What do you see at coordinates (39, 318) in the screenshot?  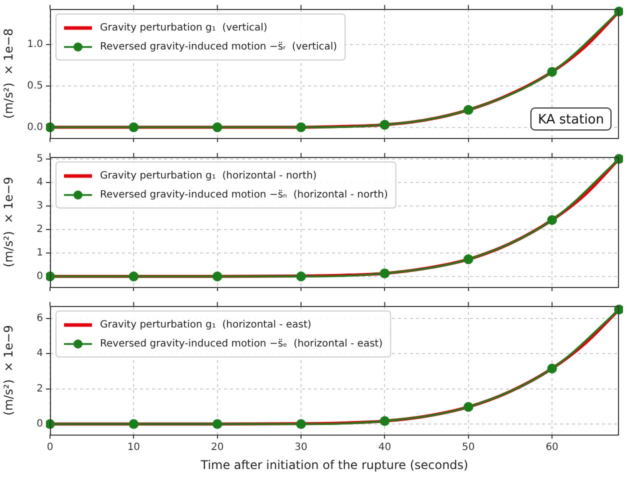 I see `y-tick-label: 6` at bounding box center [39, 318].